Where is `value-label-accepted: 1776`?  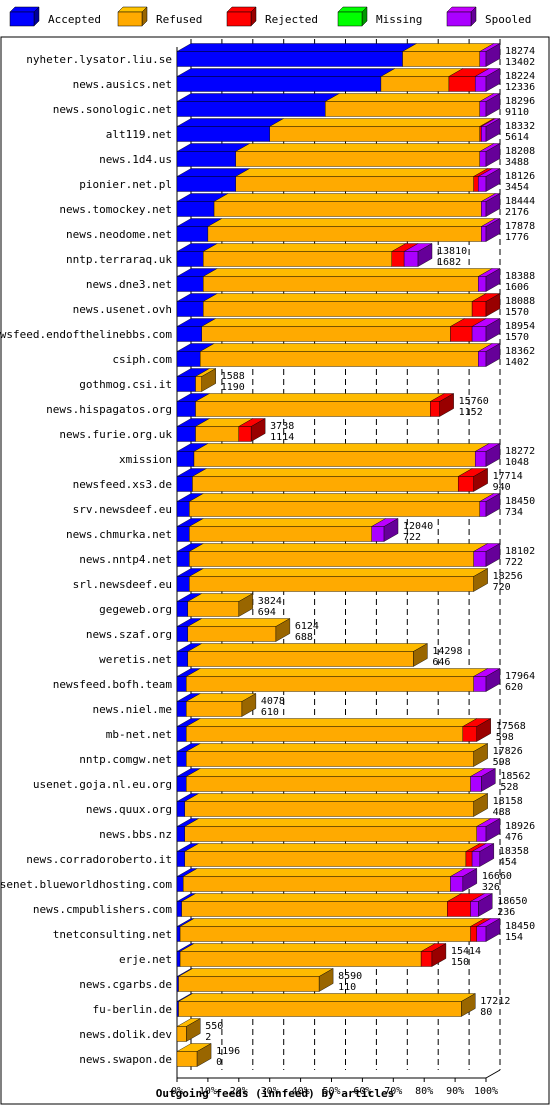
value-label-accepted: 1776 is located at coordinates (517, 237).